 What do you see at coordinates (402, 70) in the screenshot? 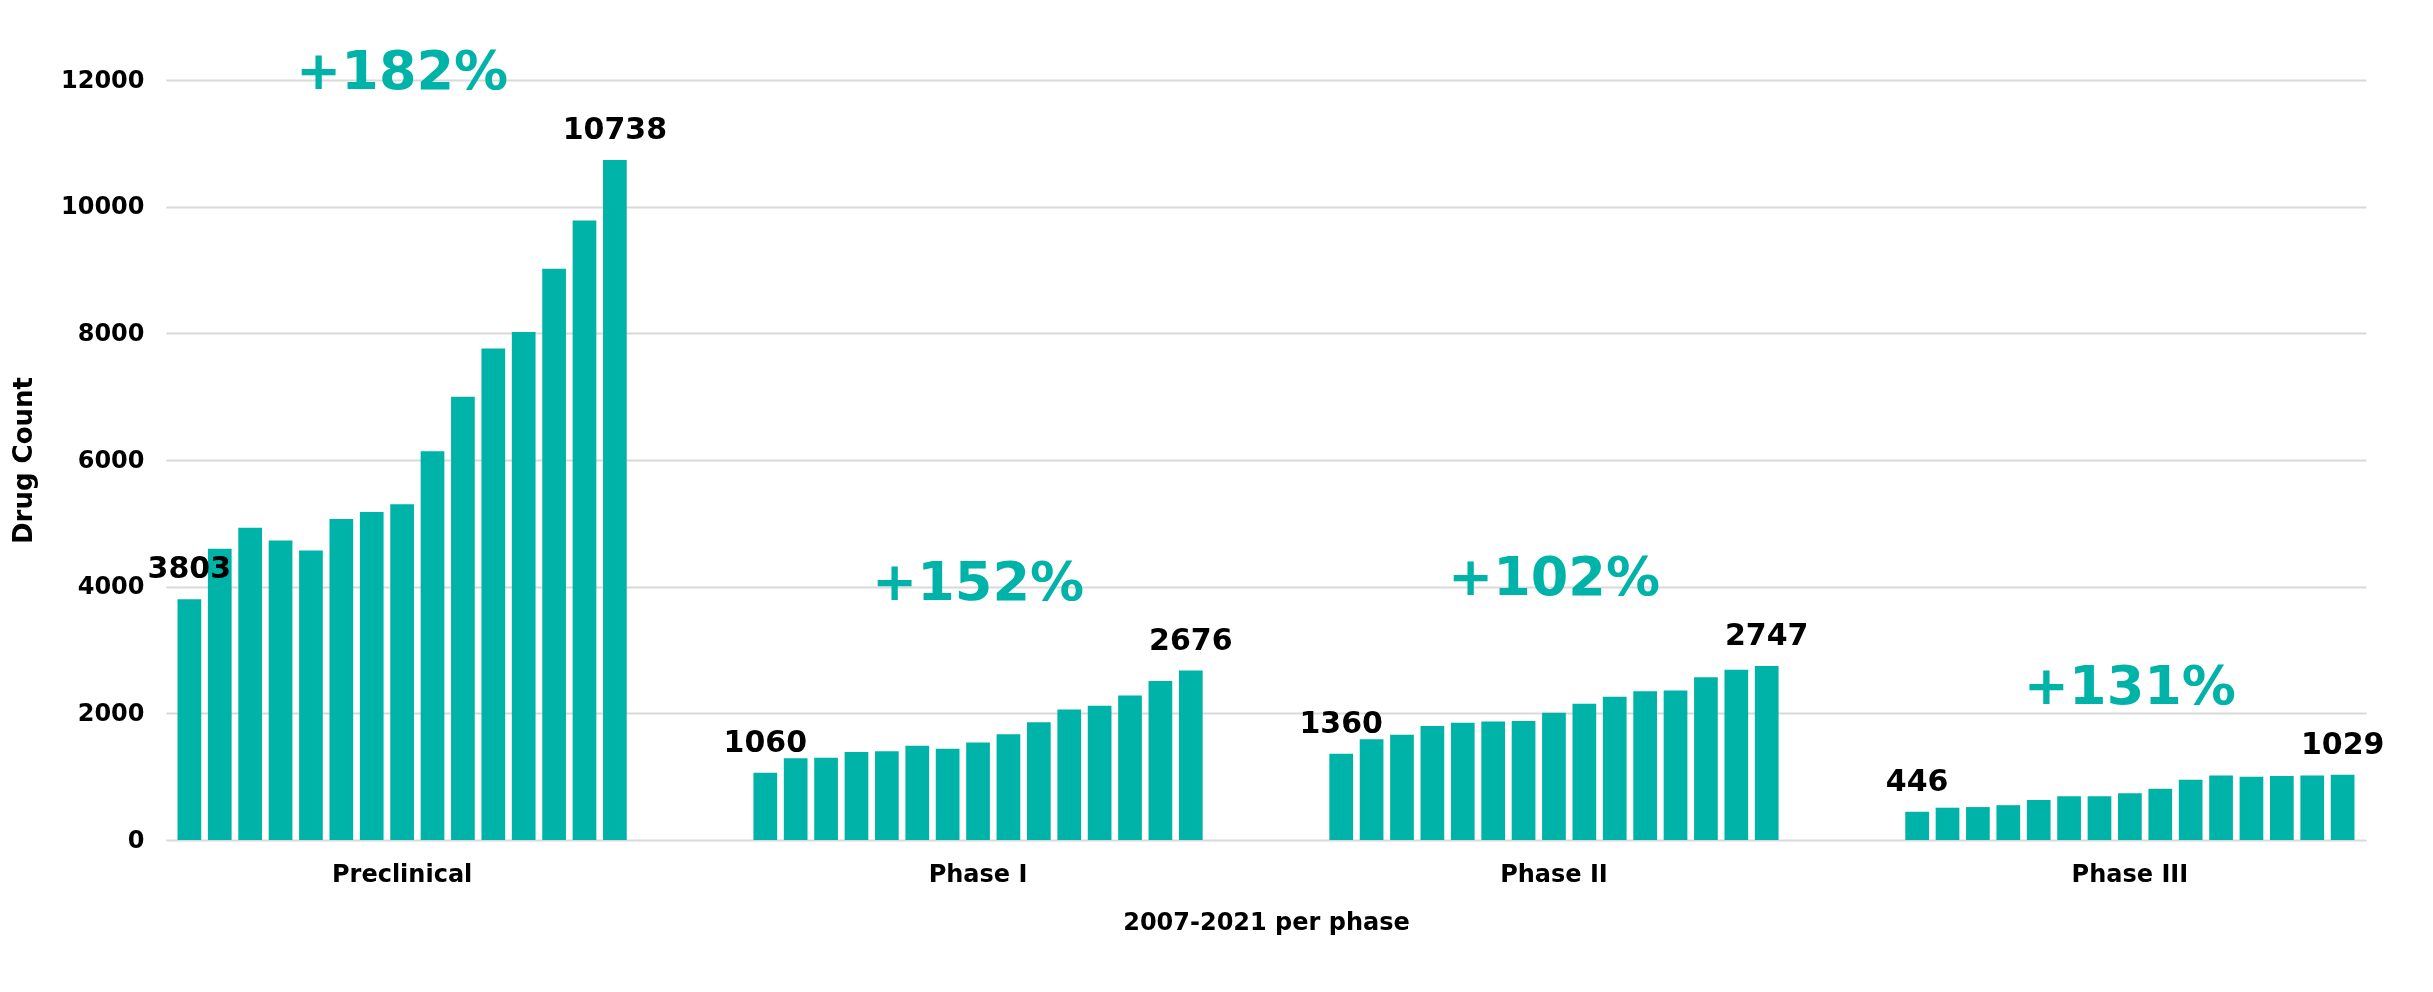
I see `annotation: +182%` at bounding box center [402, 70].